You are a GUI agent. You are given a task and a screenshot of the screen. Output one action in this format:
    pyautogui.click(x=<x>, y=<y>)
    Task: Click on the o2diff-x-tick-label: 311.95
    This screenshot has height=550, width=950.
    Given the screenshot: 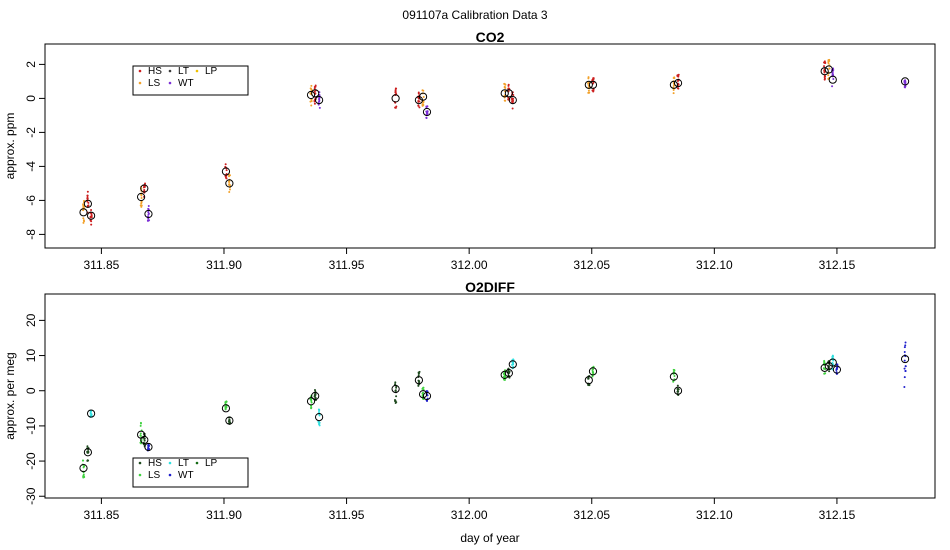 What is the action you would take?
    pyautogui.click(x=347, y=515)
    